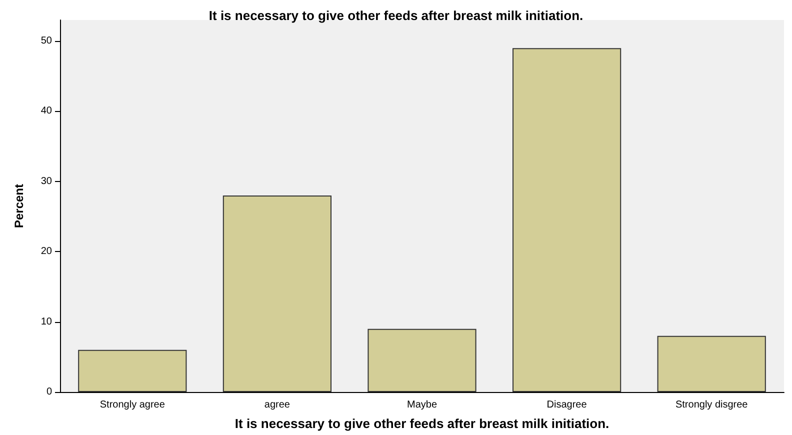 The image size is (792, 435). Describe the element at coordinates (49, 392) in the screenshot. I see `y-tick-label: 0` at that location.